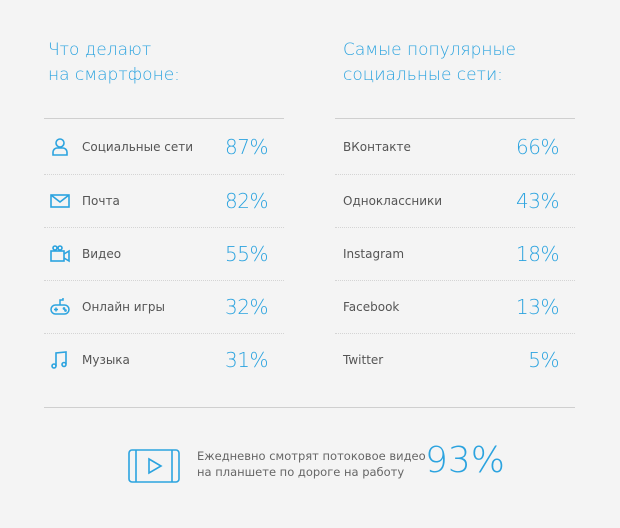  What do you see at coordinates (455, 307) in the screenshot?
I see `list-item: Facebook 13%` at bounding box center [455, 307].